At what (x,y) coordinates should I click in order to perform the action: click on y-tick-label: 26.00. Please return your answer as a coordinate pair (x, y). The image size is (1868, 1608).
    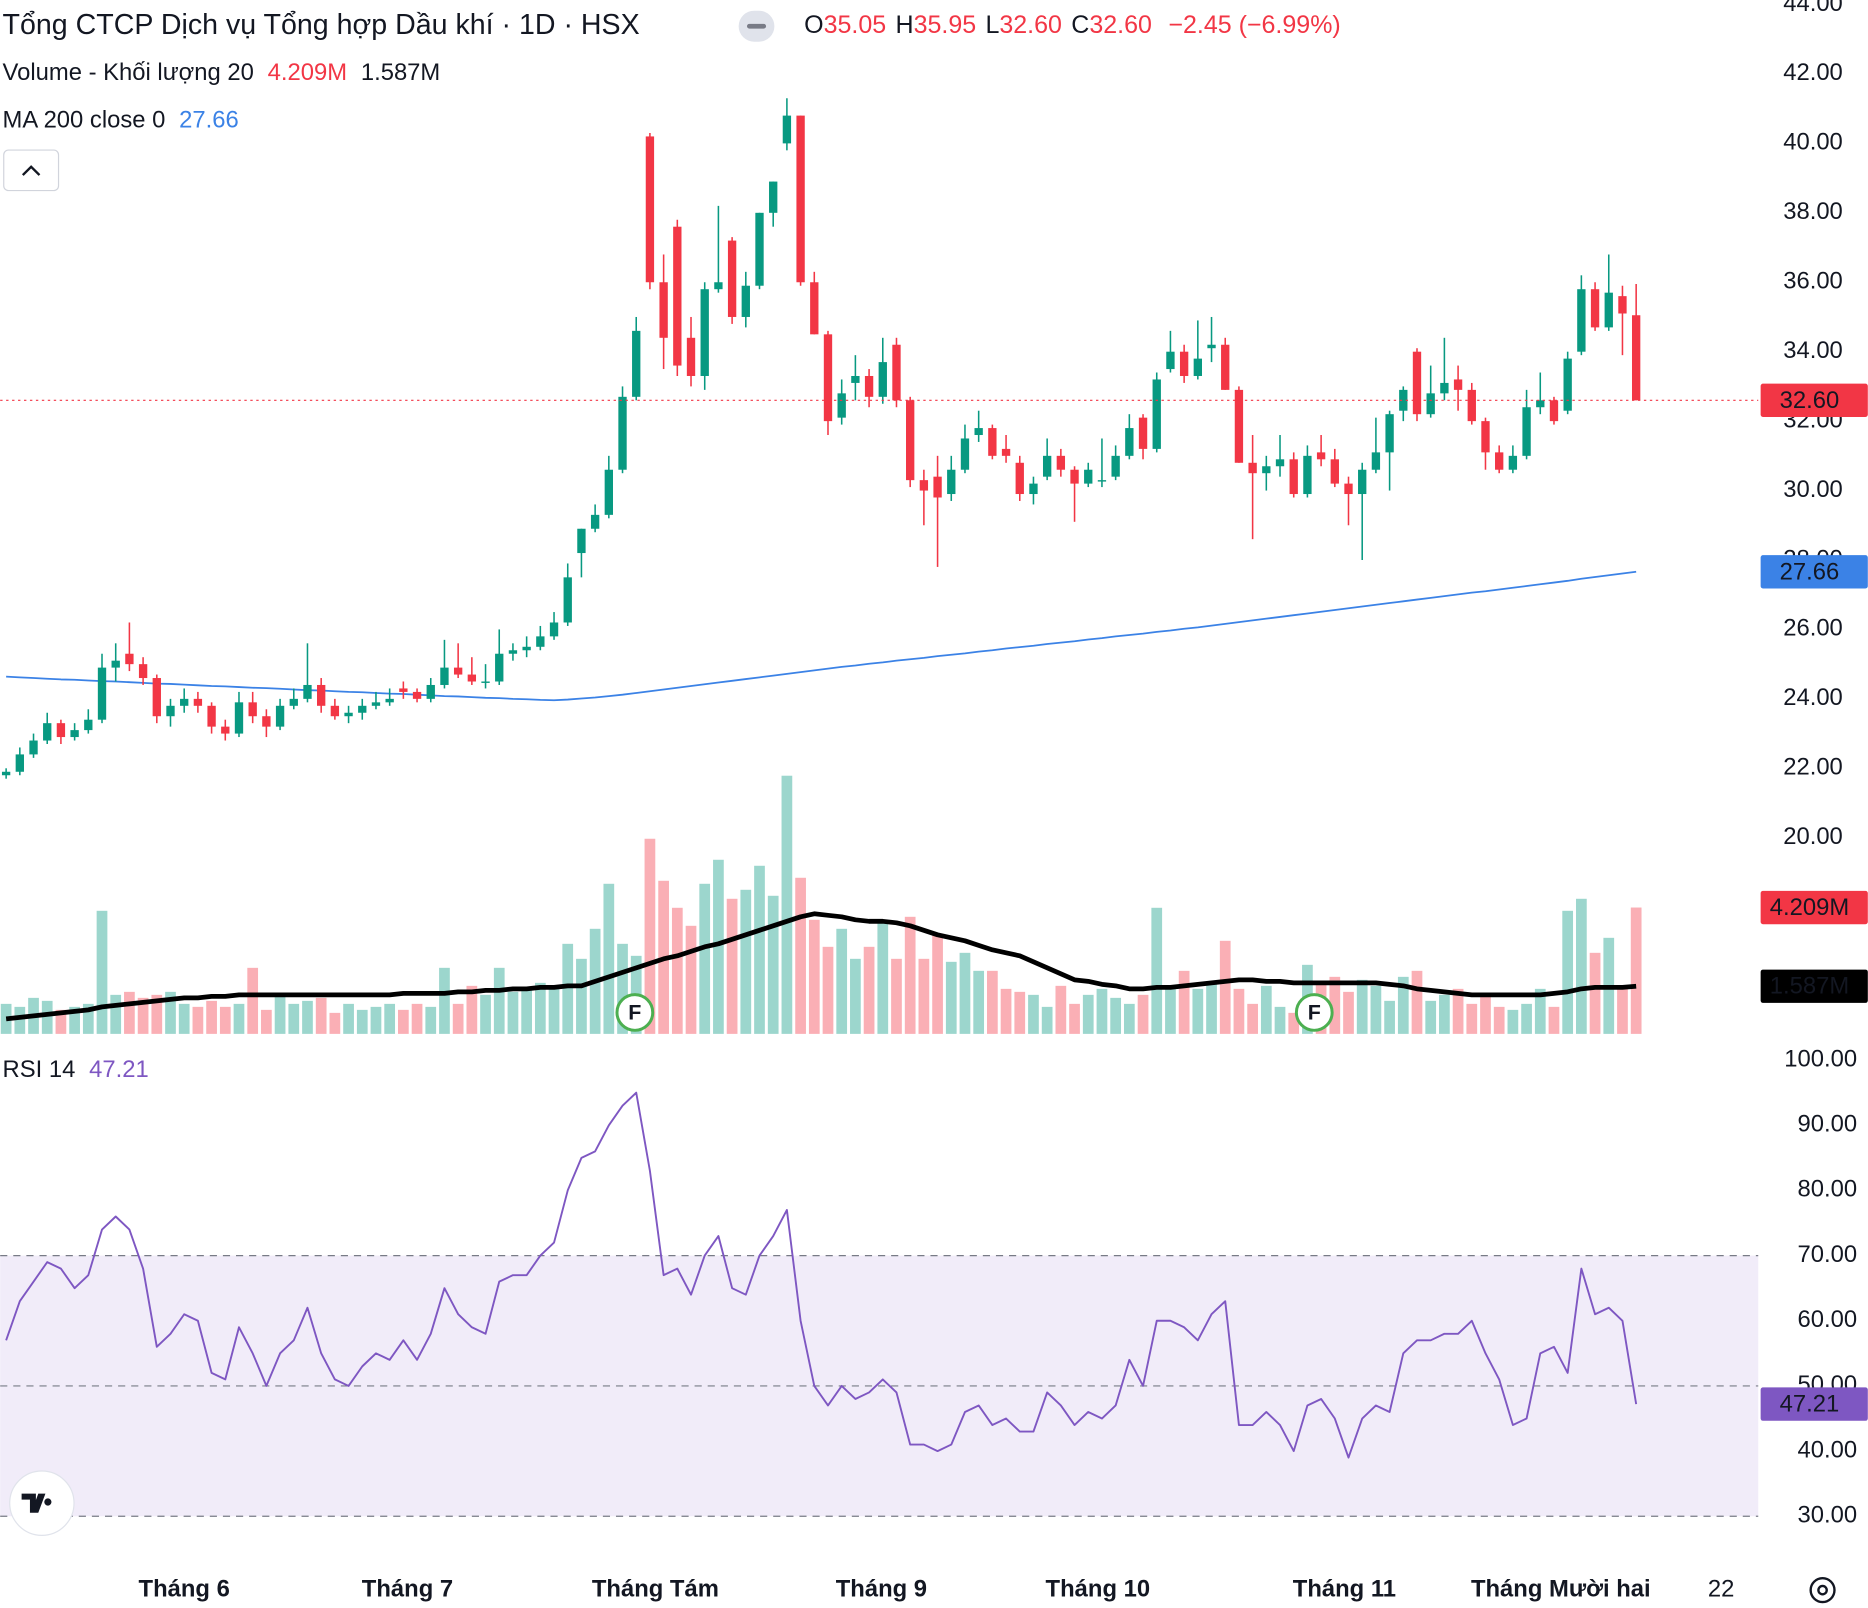
    Looking at the image, I should click on (1813, 628).